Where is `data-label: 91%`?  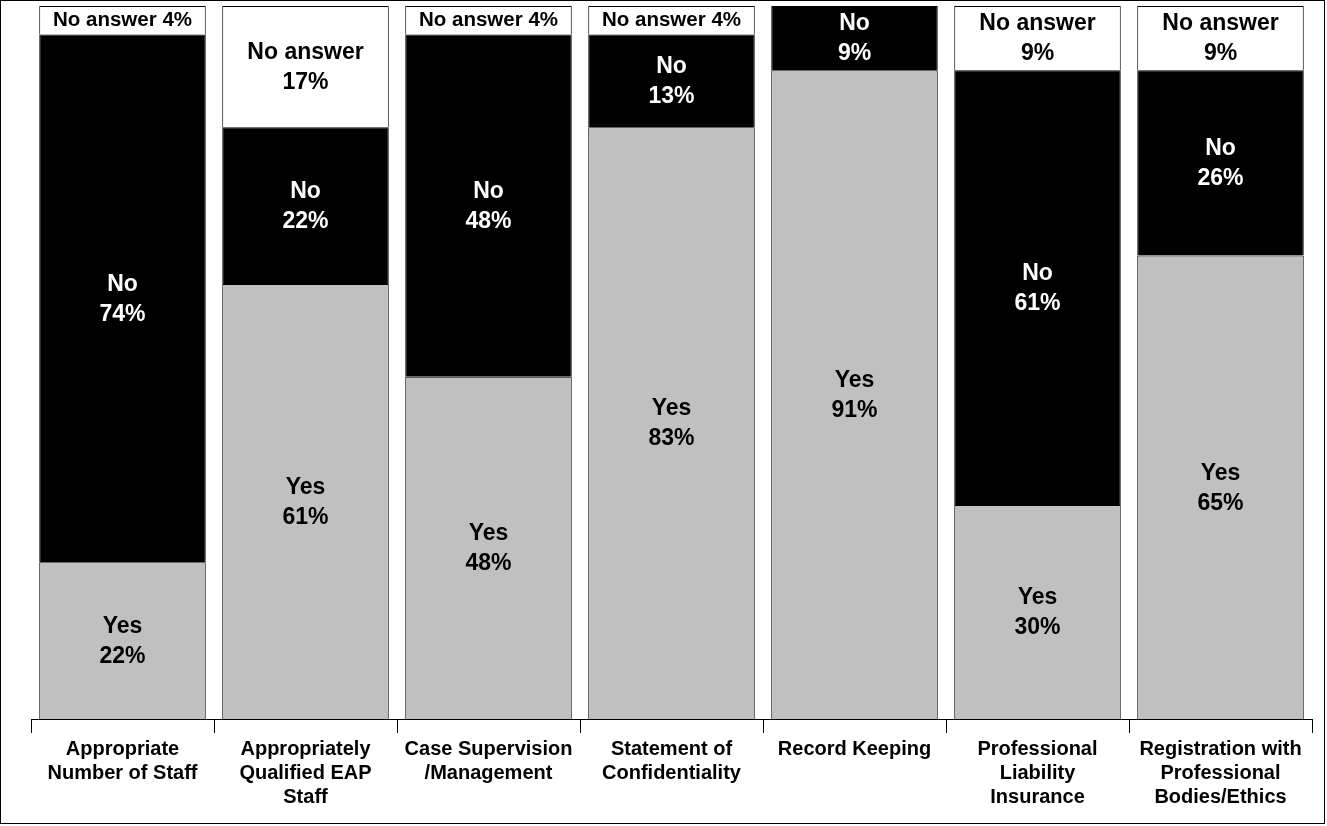
data-label: 91% is located at coordinates (854, 408).